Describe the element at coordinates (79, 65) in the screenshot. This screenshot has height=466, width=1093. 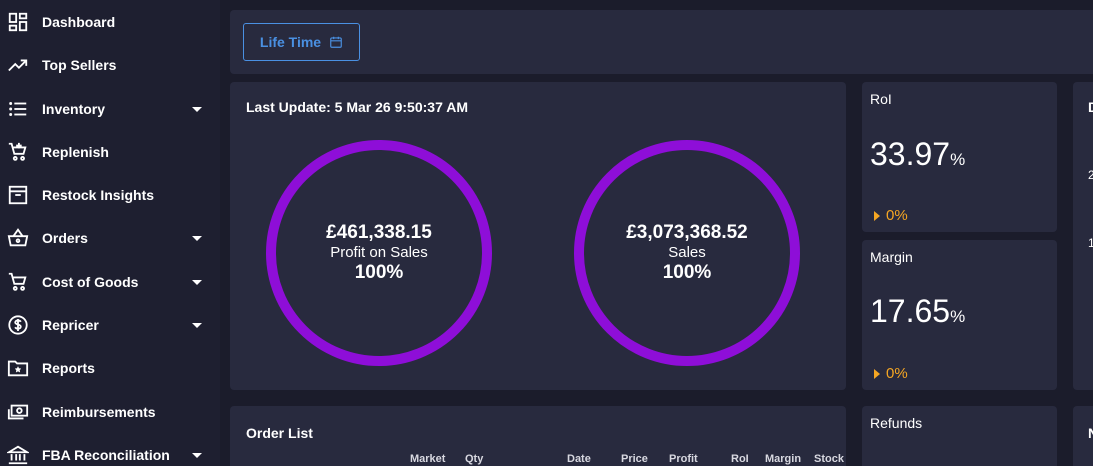
I see `sidebar-item-label: Top Sellers` at that location.